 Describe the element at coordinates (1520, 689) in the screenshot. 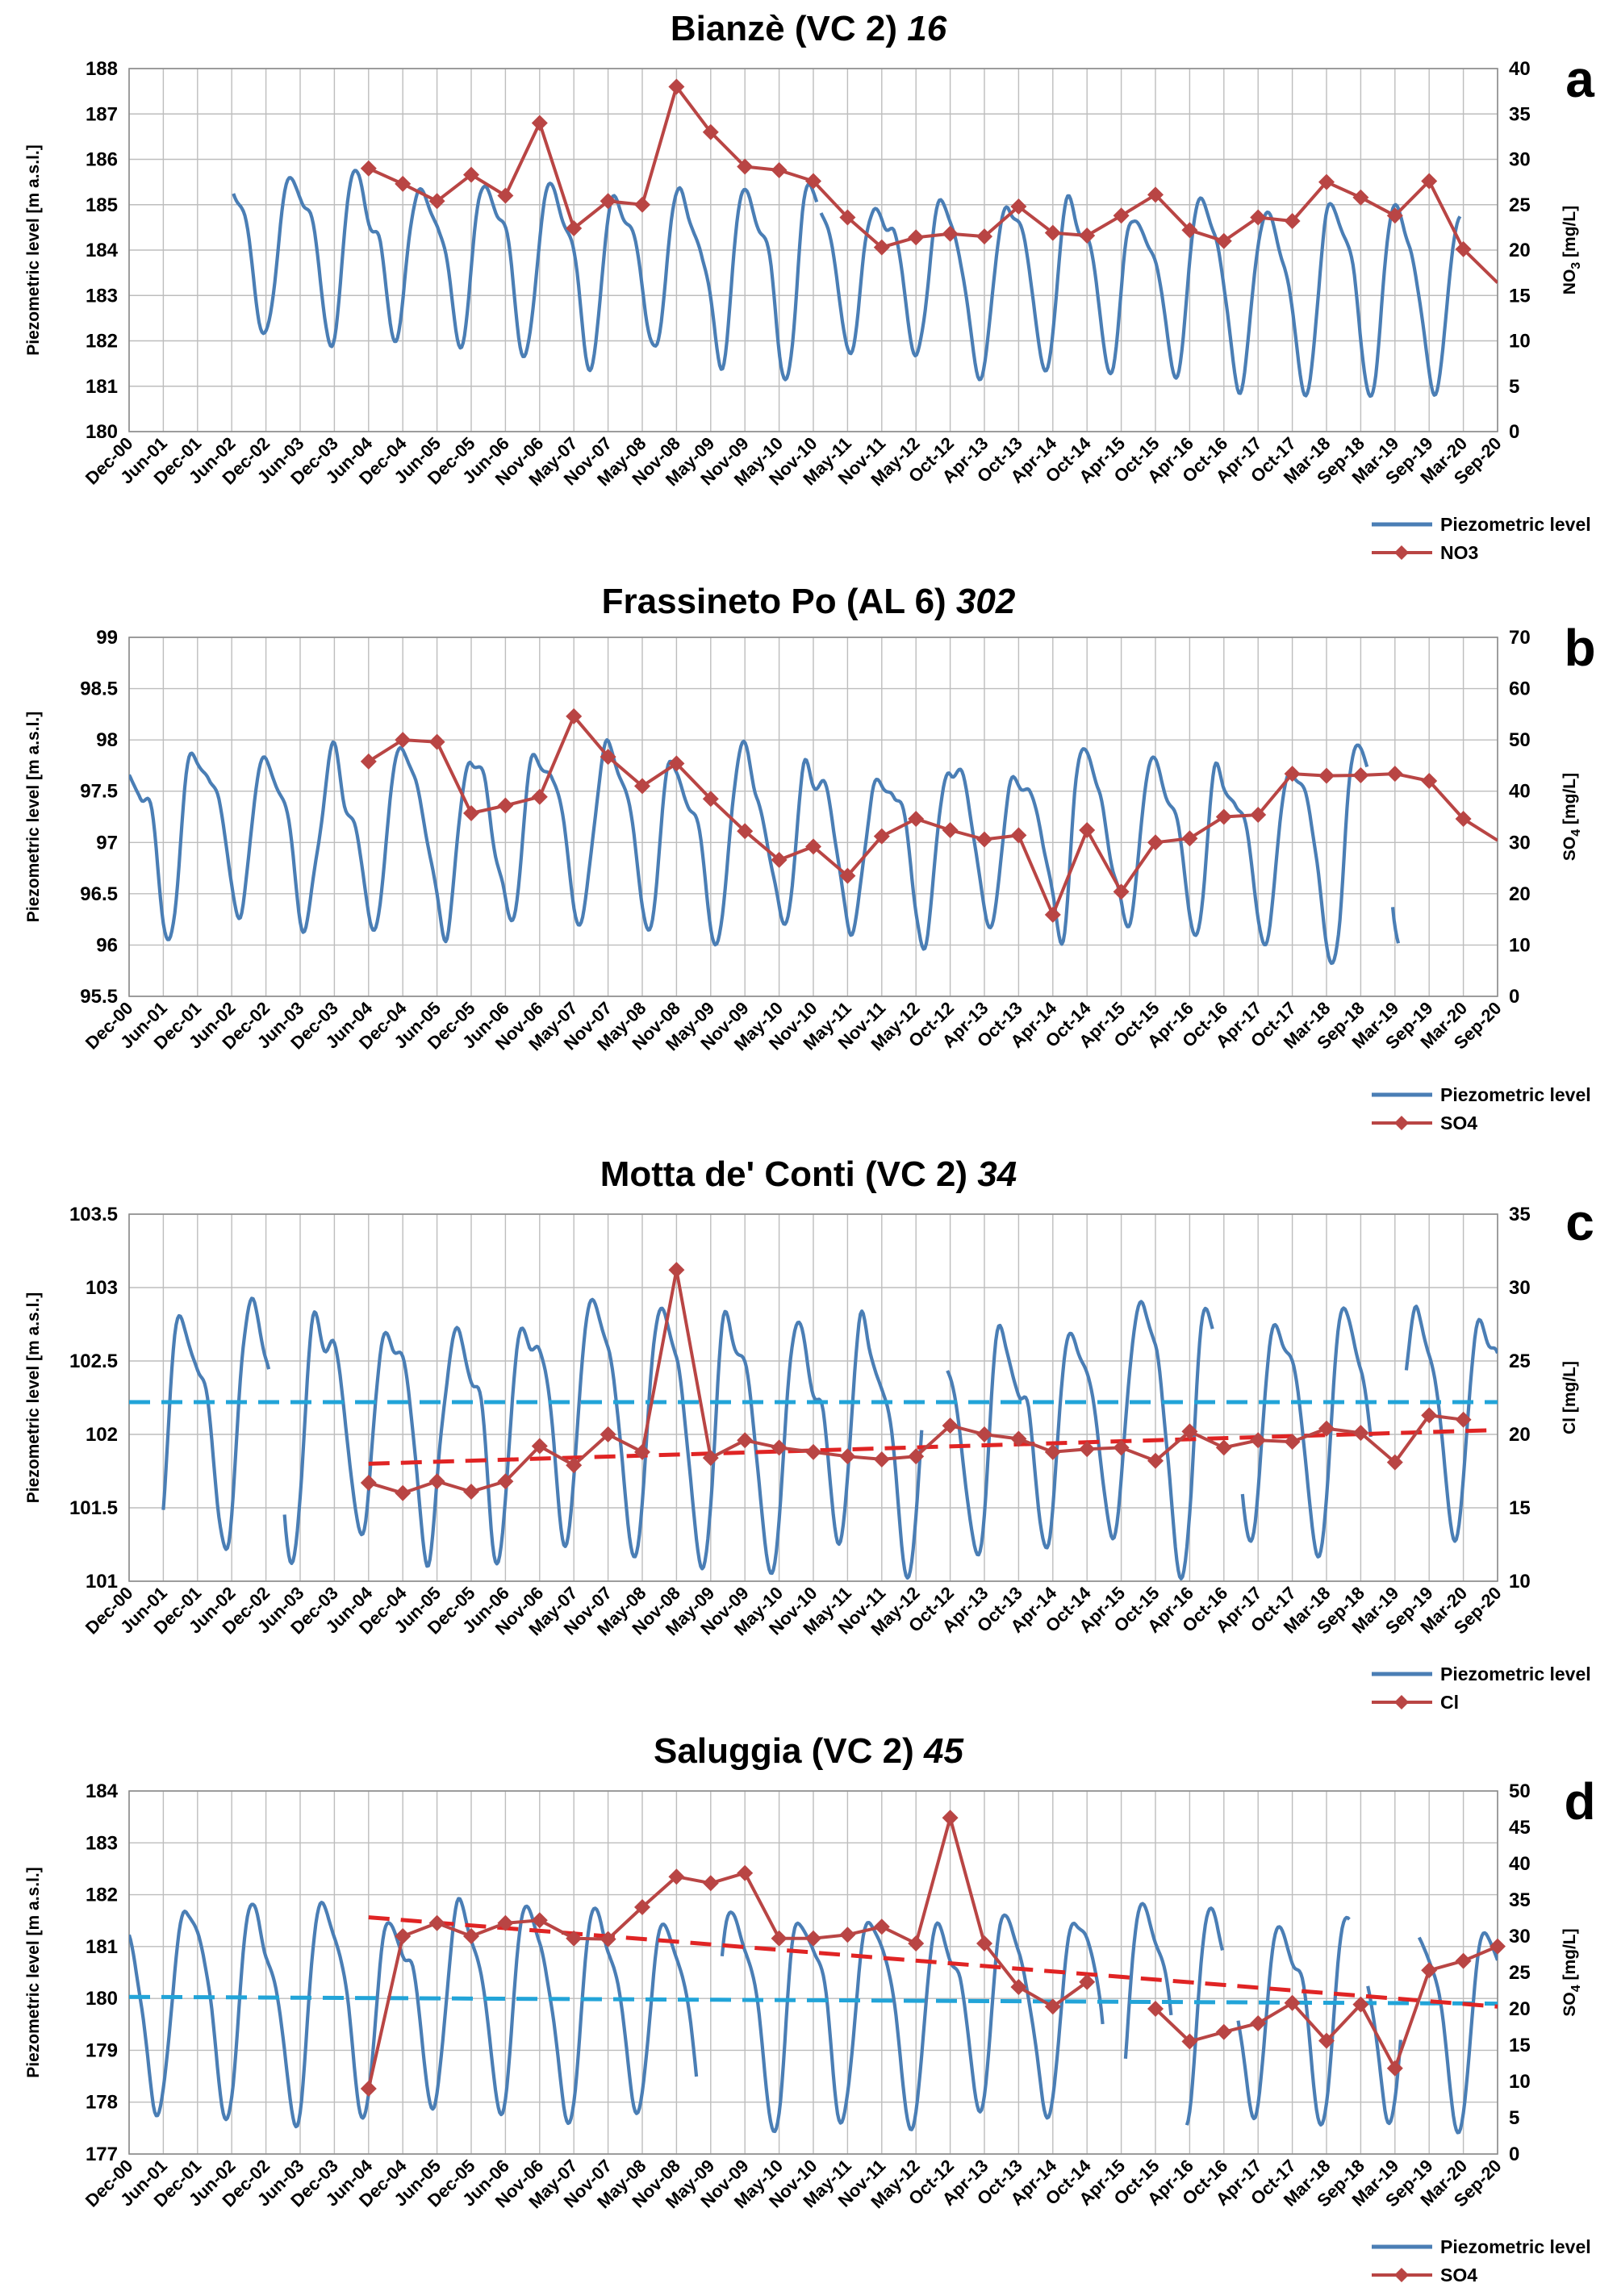

I see `y-right-tick-label: 60` at that location.